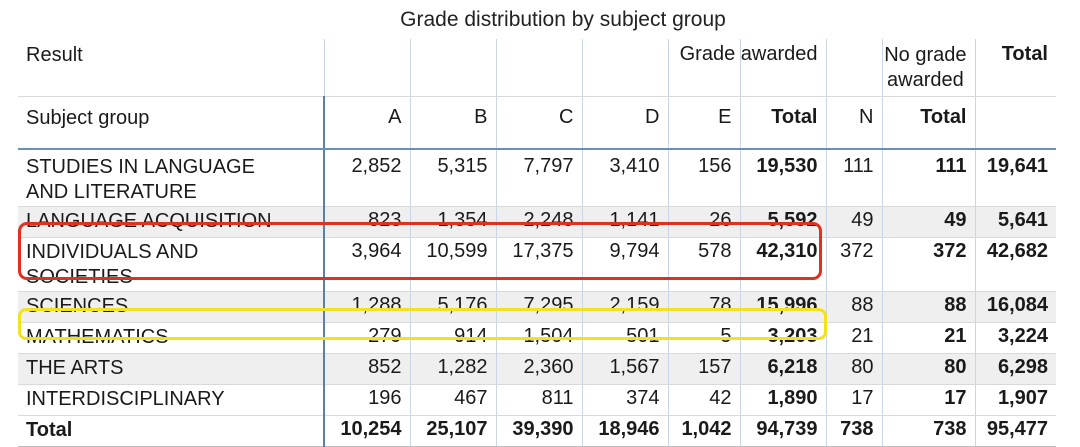  What do you see at coordinates (453, 123) in the screenshot?
I see `header-col-b: B` at bounding box center [453, 123].